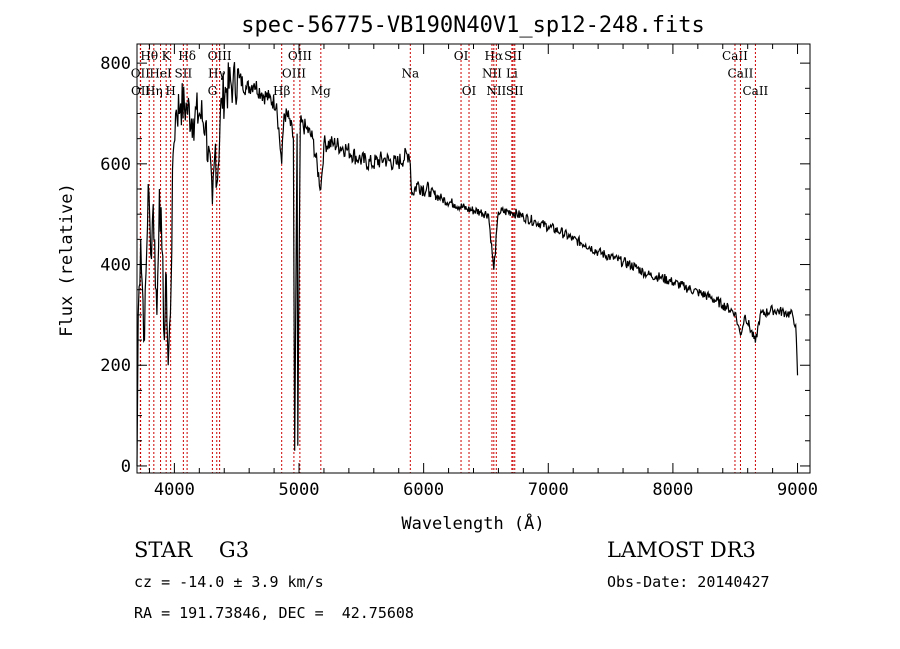 Image resolution: width=900 pixels, height=649 pixels. Describe the element at coordinates (688, 582) in the screenshot. I see `obs-date: Obs-Date: 20140427` at that location.